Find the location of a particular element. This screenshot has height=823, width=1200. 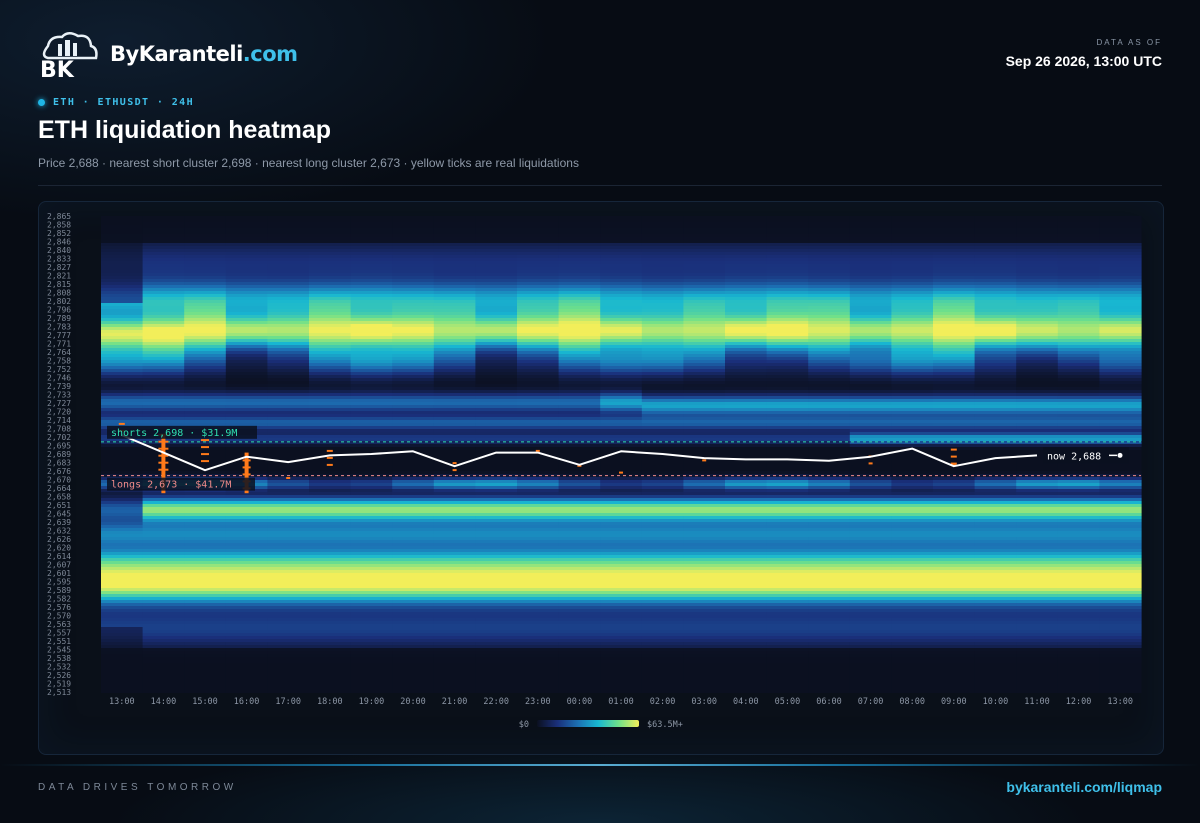

y-tick-label: 2,632 is located at coordinates (59, 531).